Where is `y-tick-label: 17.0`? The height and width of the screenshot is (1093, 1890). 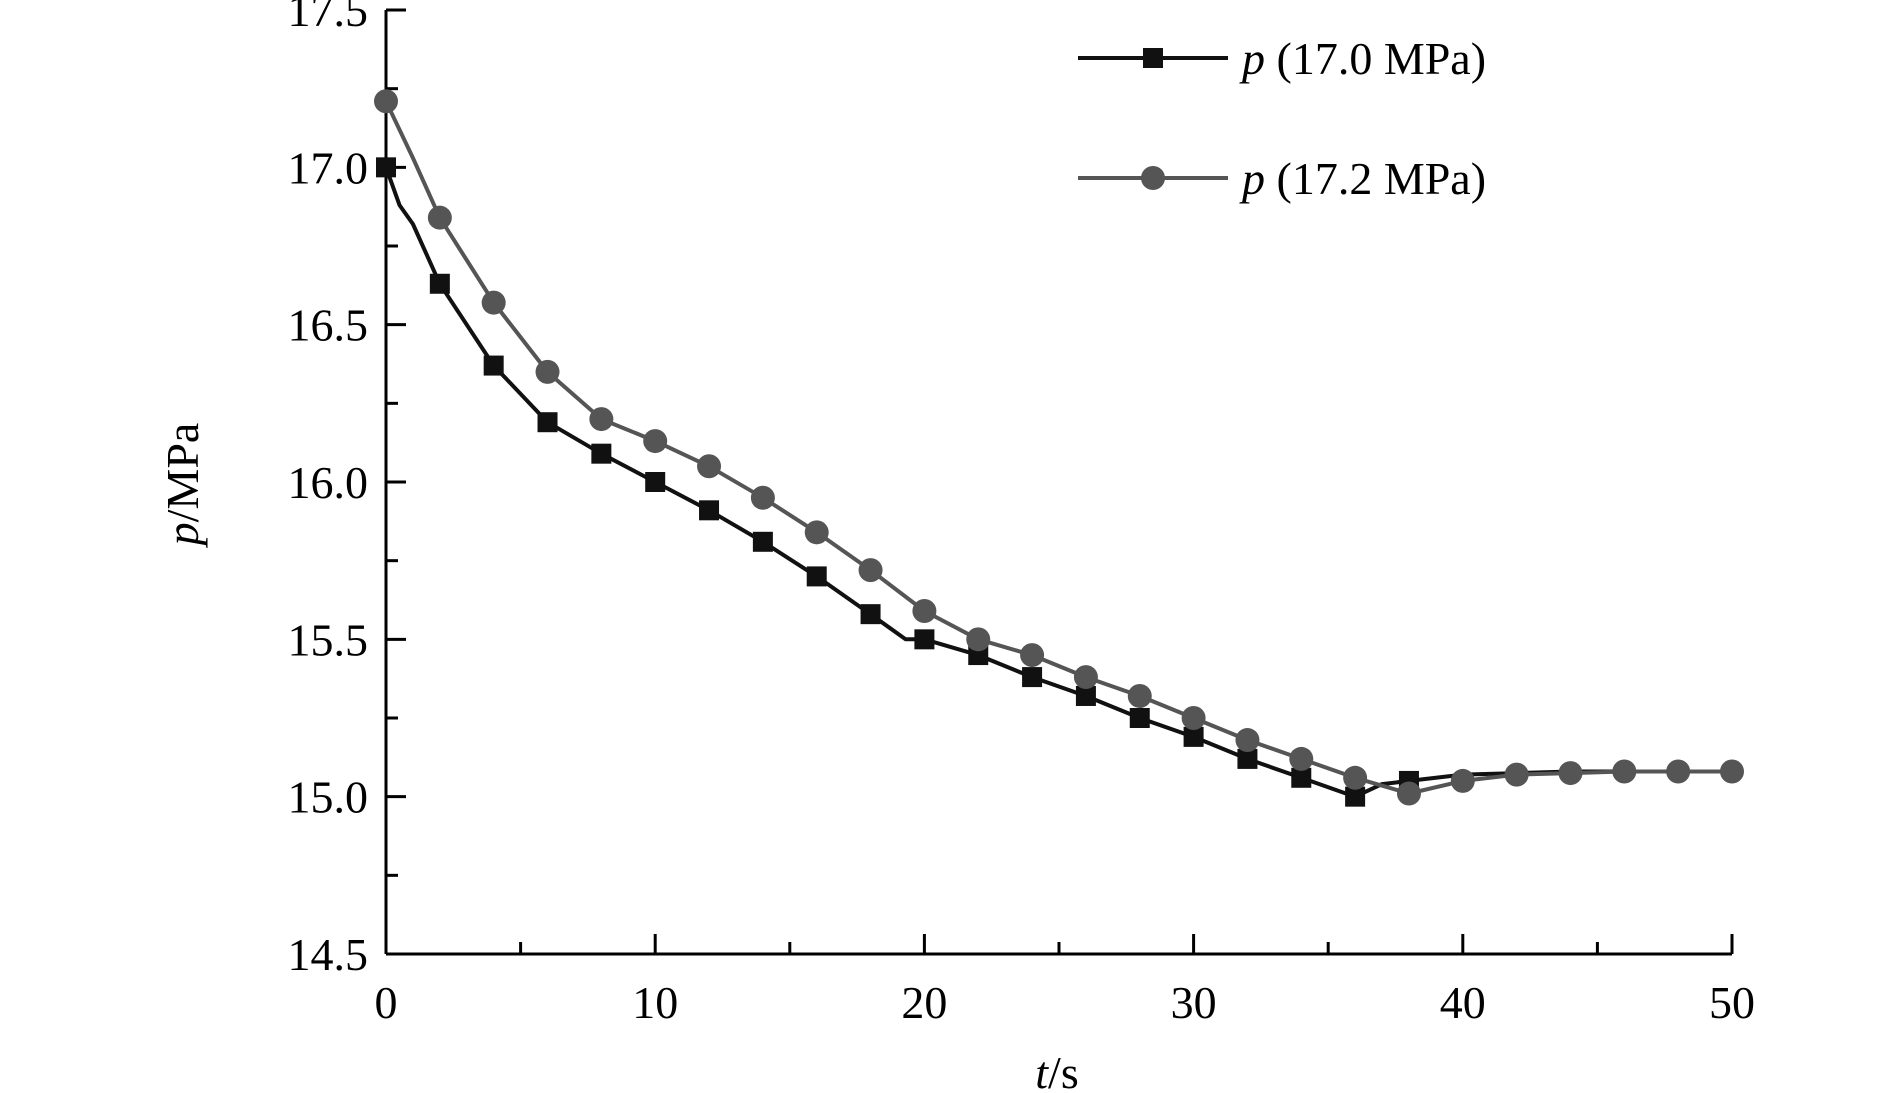 y-tick-label: 17.0 is located at coordinates (328, 167).